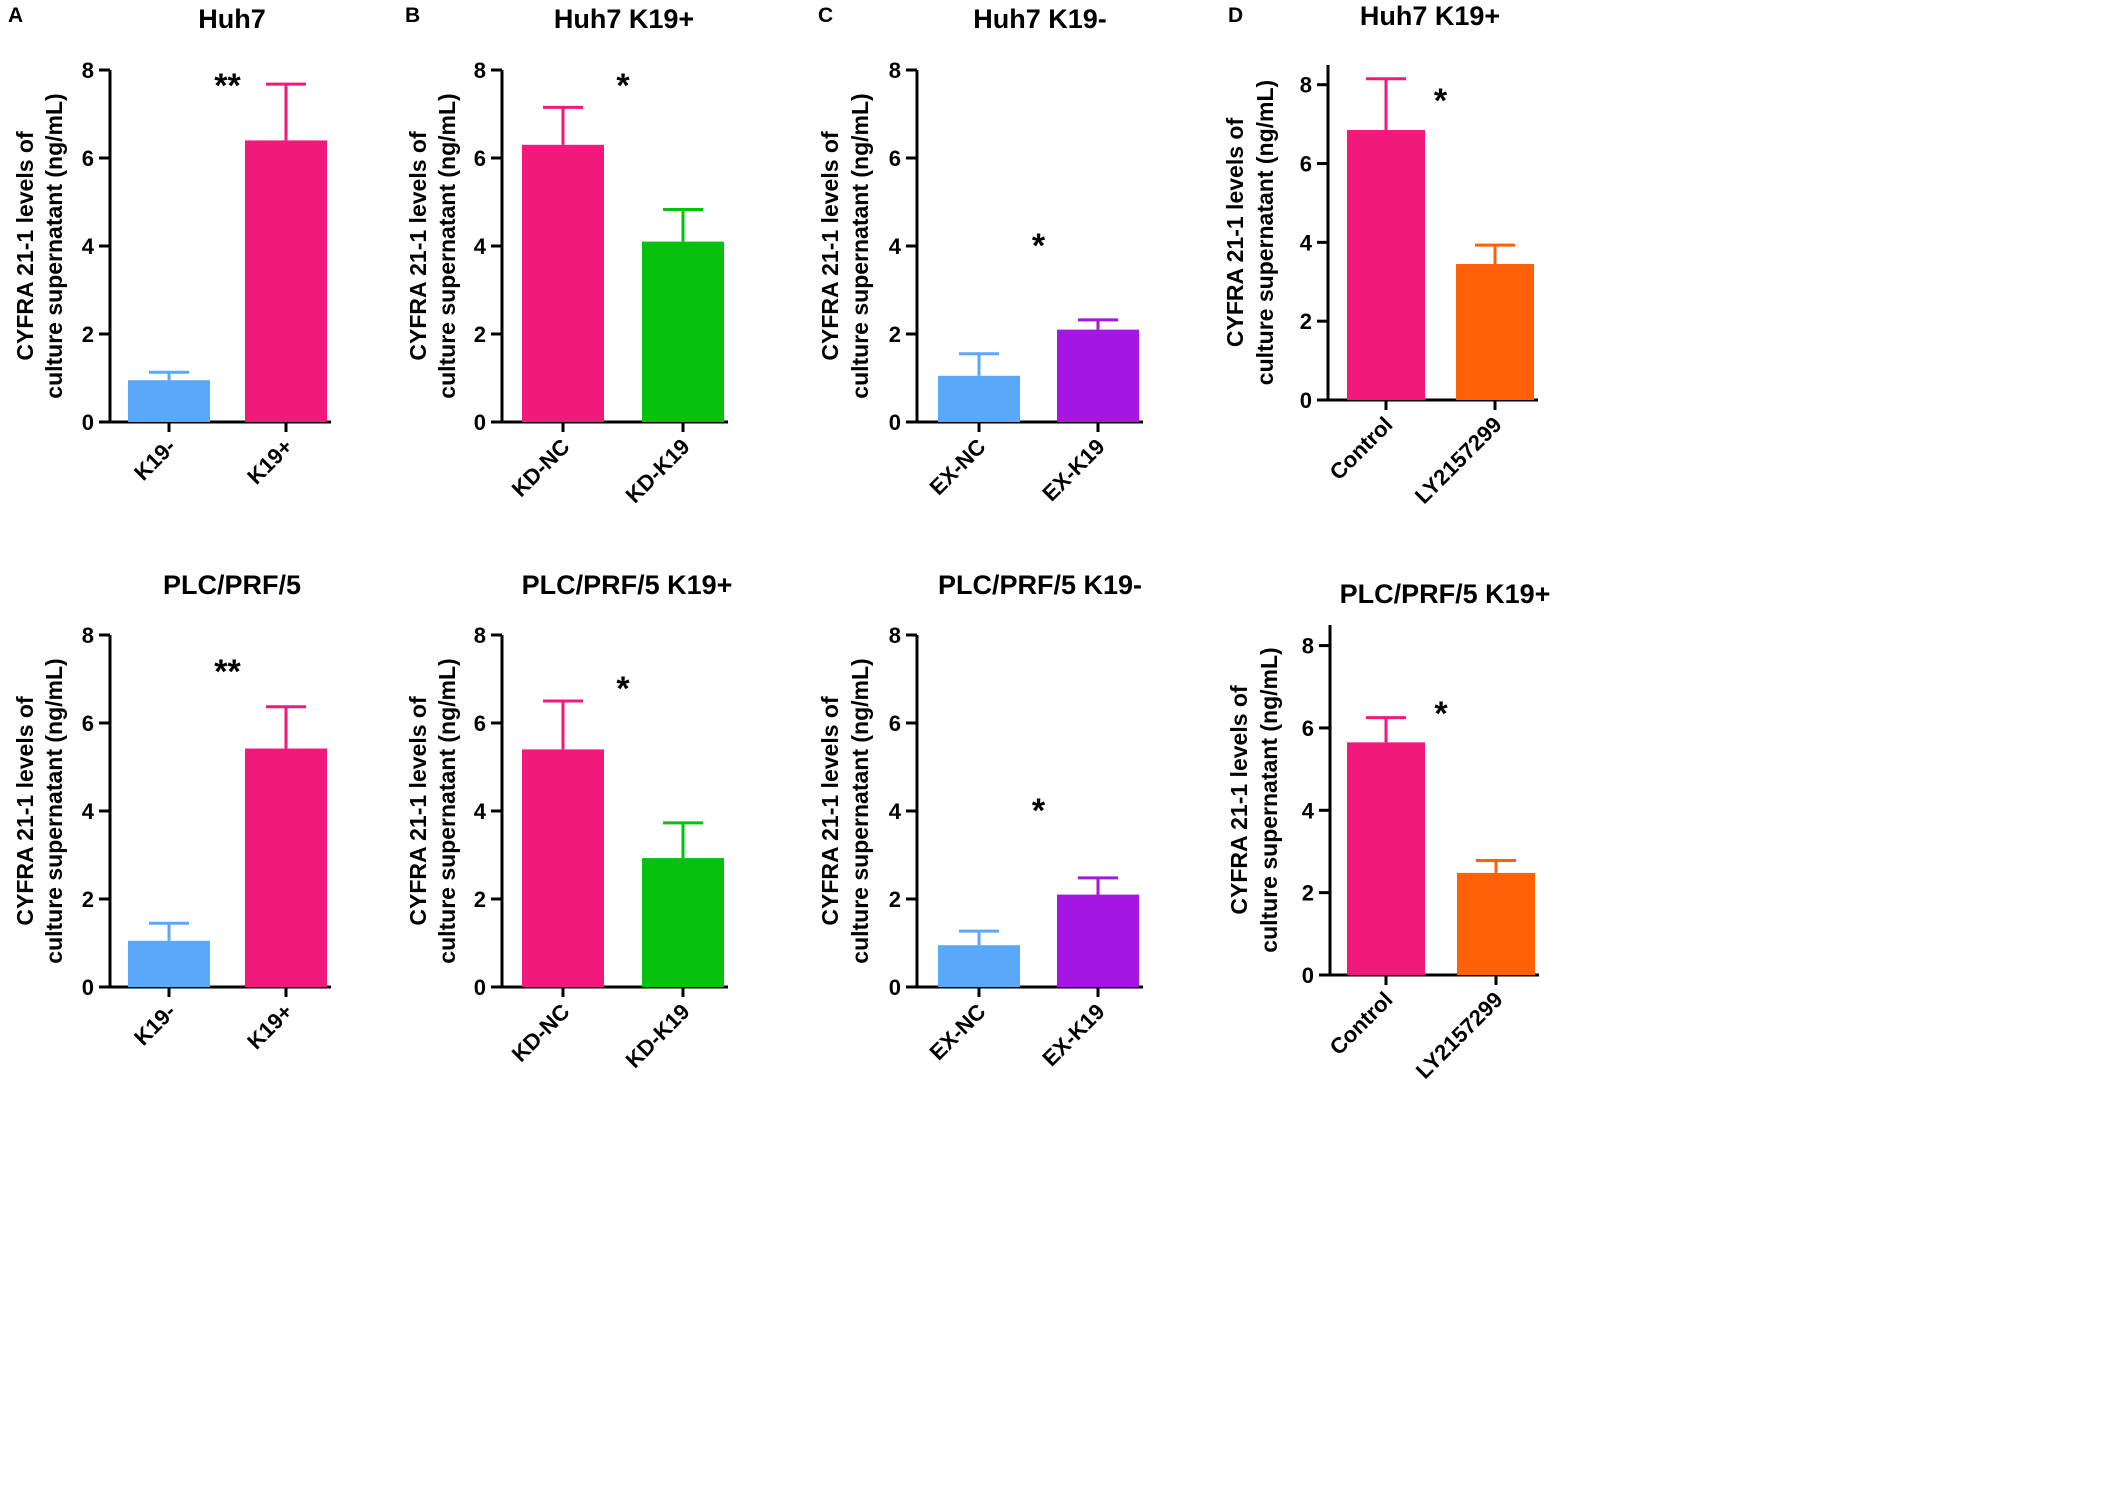  What do you see at coordinates (563, 283) in the screenshot?
I see `bar-kdnc` at bounding box center [563, 283].